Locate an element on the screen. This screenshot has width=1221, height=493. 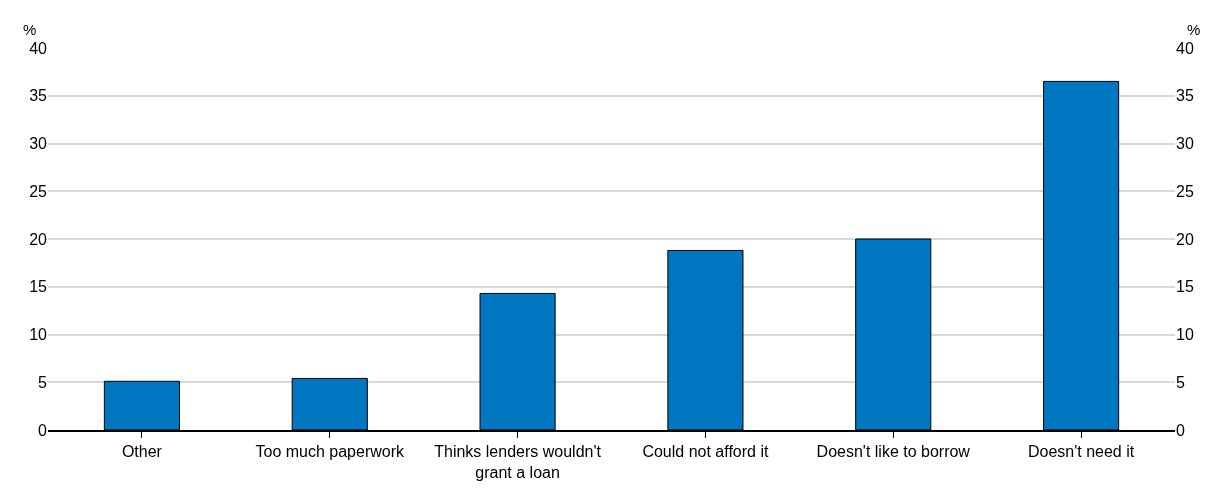
y-tick-label: 40 is located at coordinates (38, 48).